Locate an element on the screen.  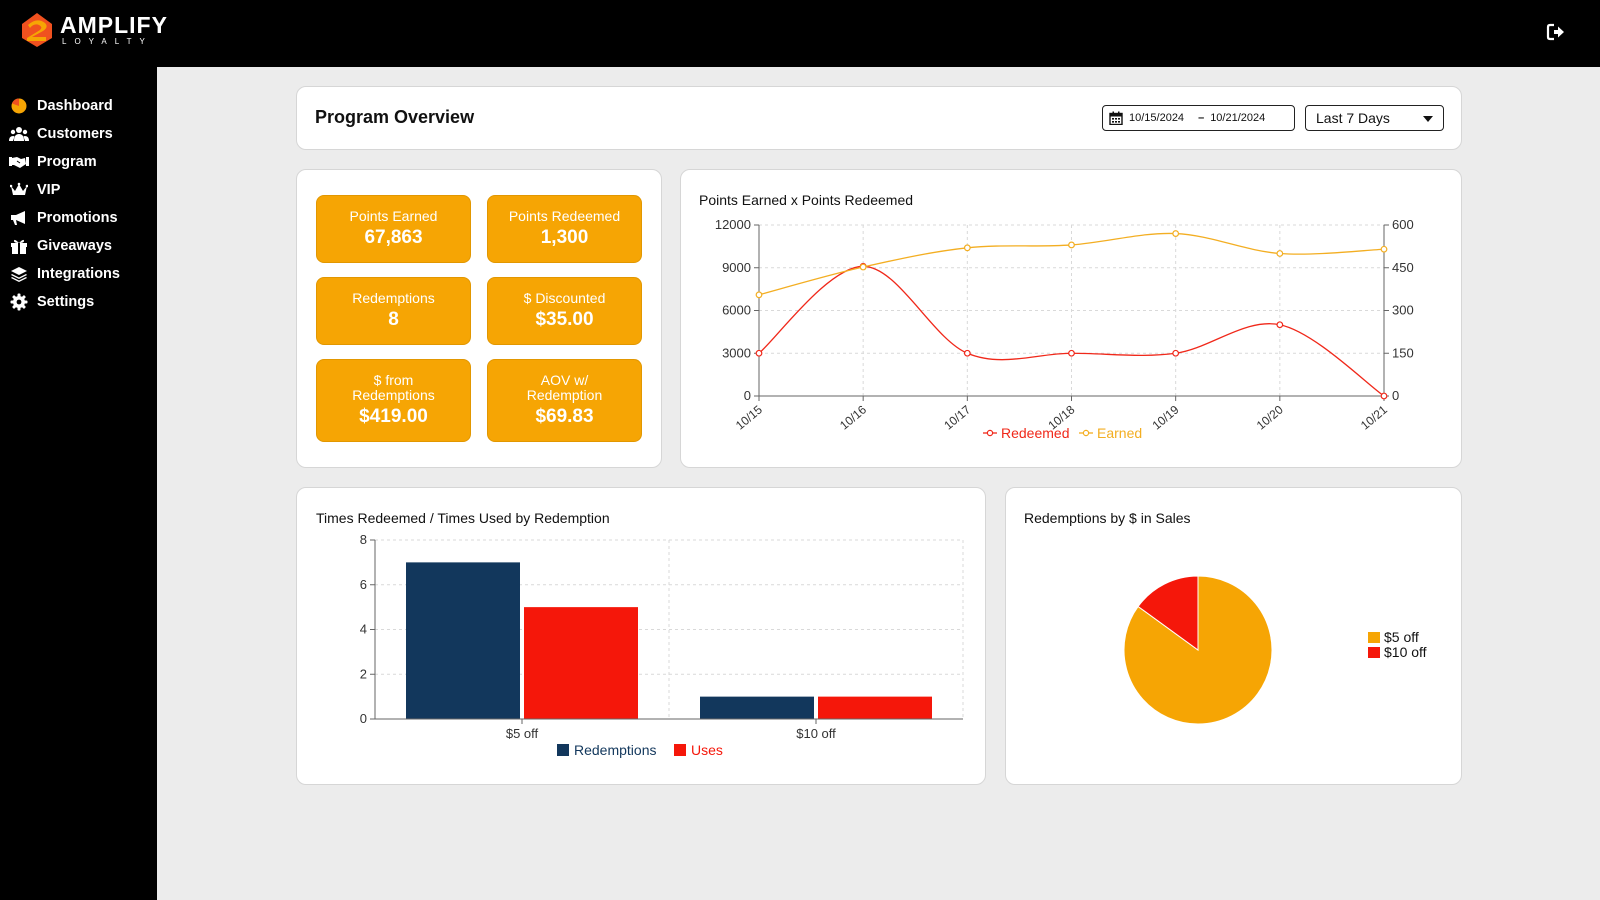
stat-tile-dollars-discounted: $ Discounted $35.00 is located at coordinates (564, 311).